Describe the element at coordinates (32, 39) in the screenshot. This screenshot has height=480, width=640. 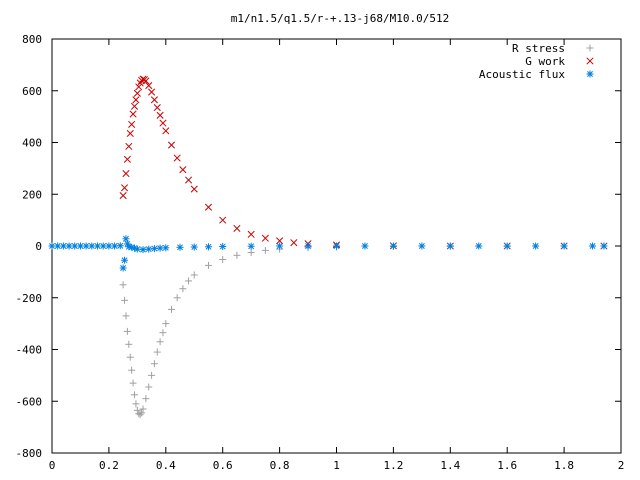
I see `y-tick-label: 800` at that location.